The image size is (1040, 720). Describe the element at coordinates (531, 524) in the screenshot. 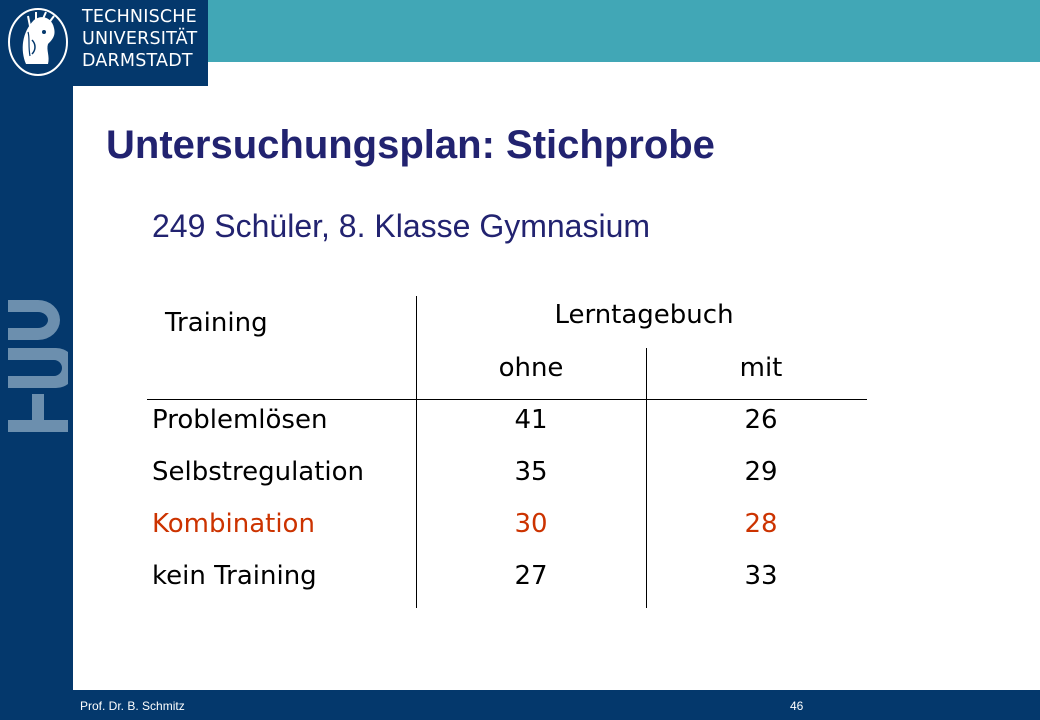

I see `row-value-highlighted: 30` at that location.